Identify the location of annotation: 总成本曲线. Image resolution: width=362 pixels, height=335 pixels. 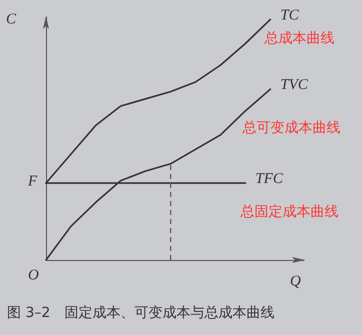
(298, 38).